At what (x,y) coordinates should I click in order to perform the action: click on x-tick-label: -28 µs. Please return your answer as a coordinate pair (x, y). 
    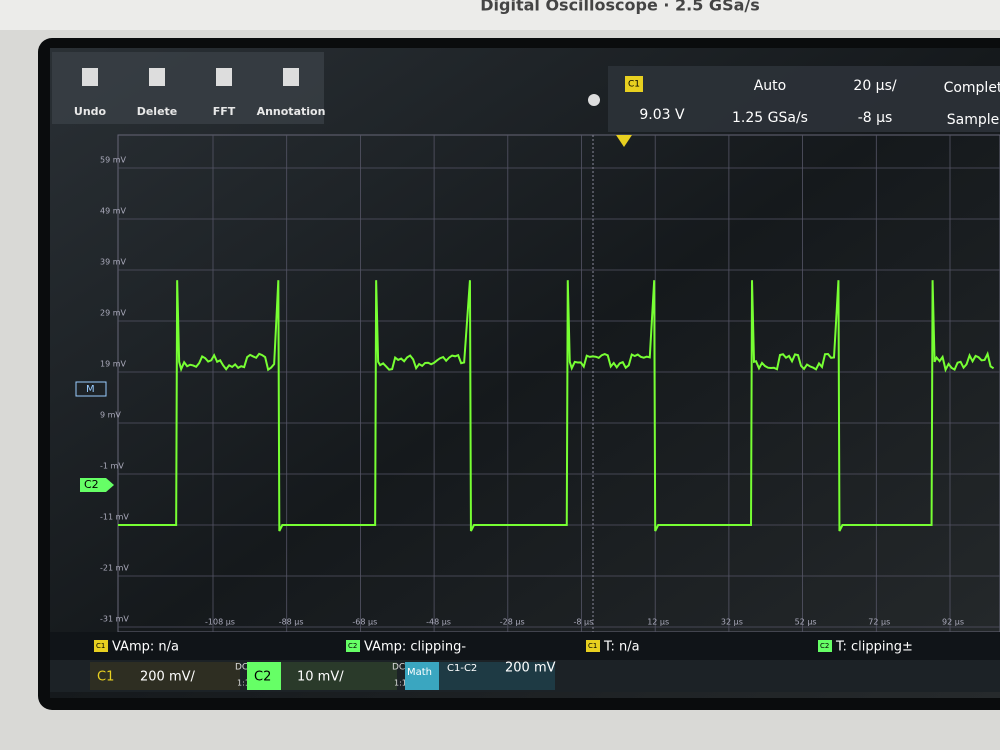
    Looking at the image, I should click on (512, 622).